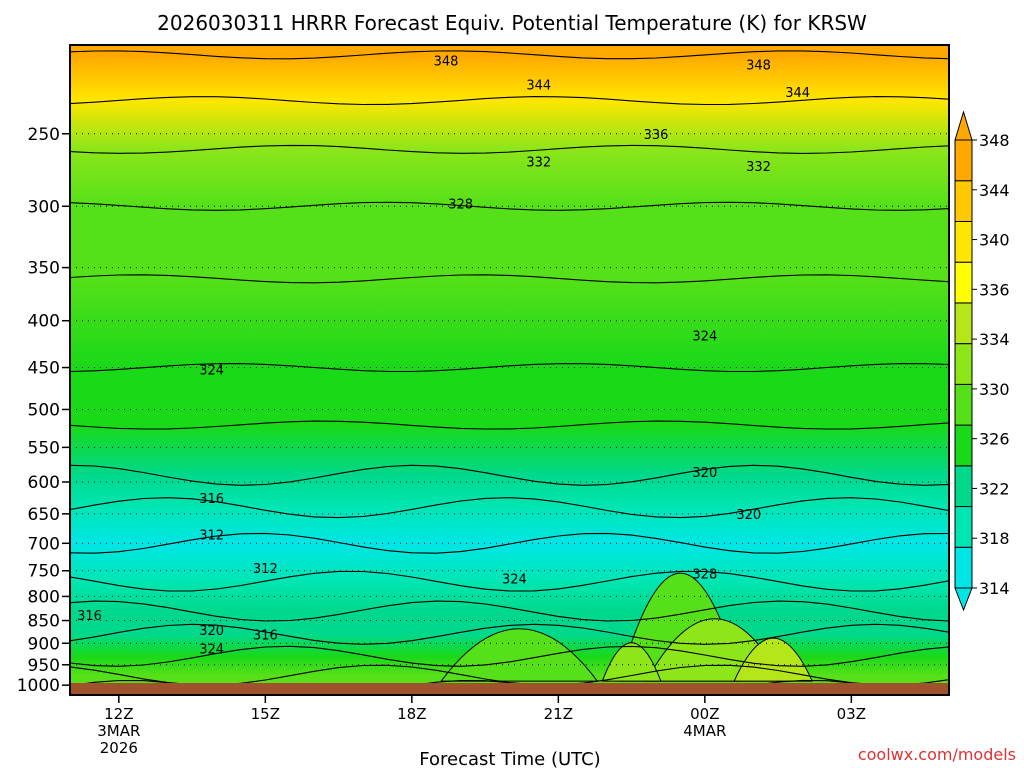 The image size is (1024, 768). Describe the element at coordinates (994, 439) in the screenshot. I see `color-bar-label: 326` at that location.